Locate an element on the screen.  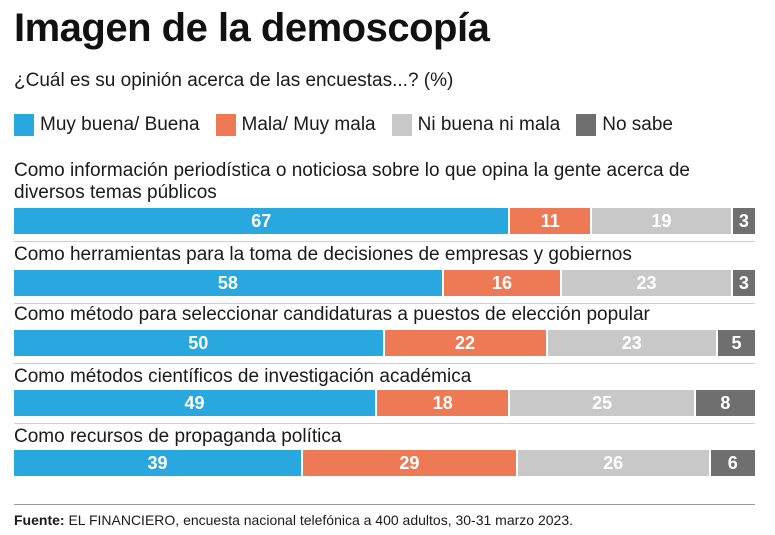
legend-label-mala: Mala/ Muy mala is located at coordinates (308, 124).